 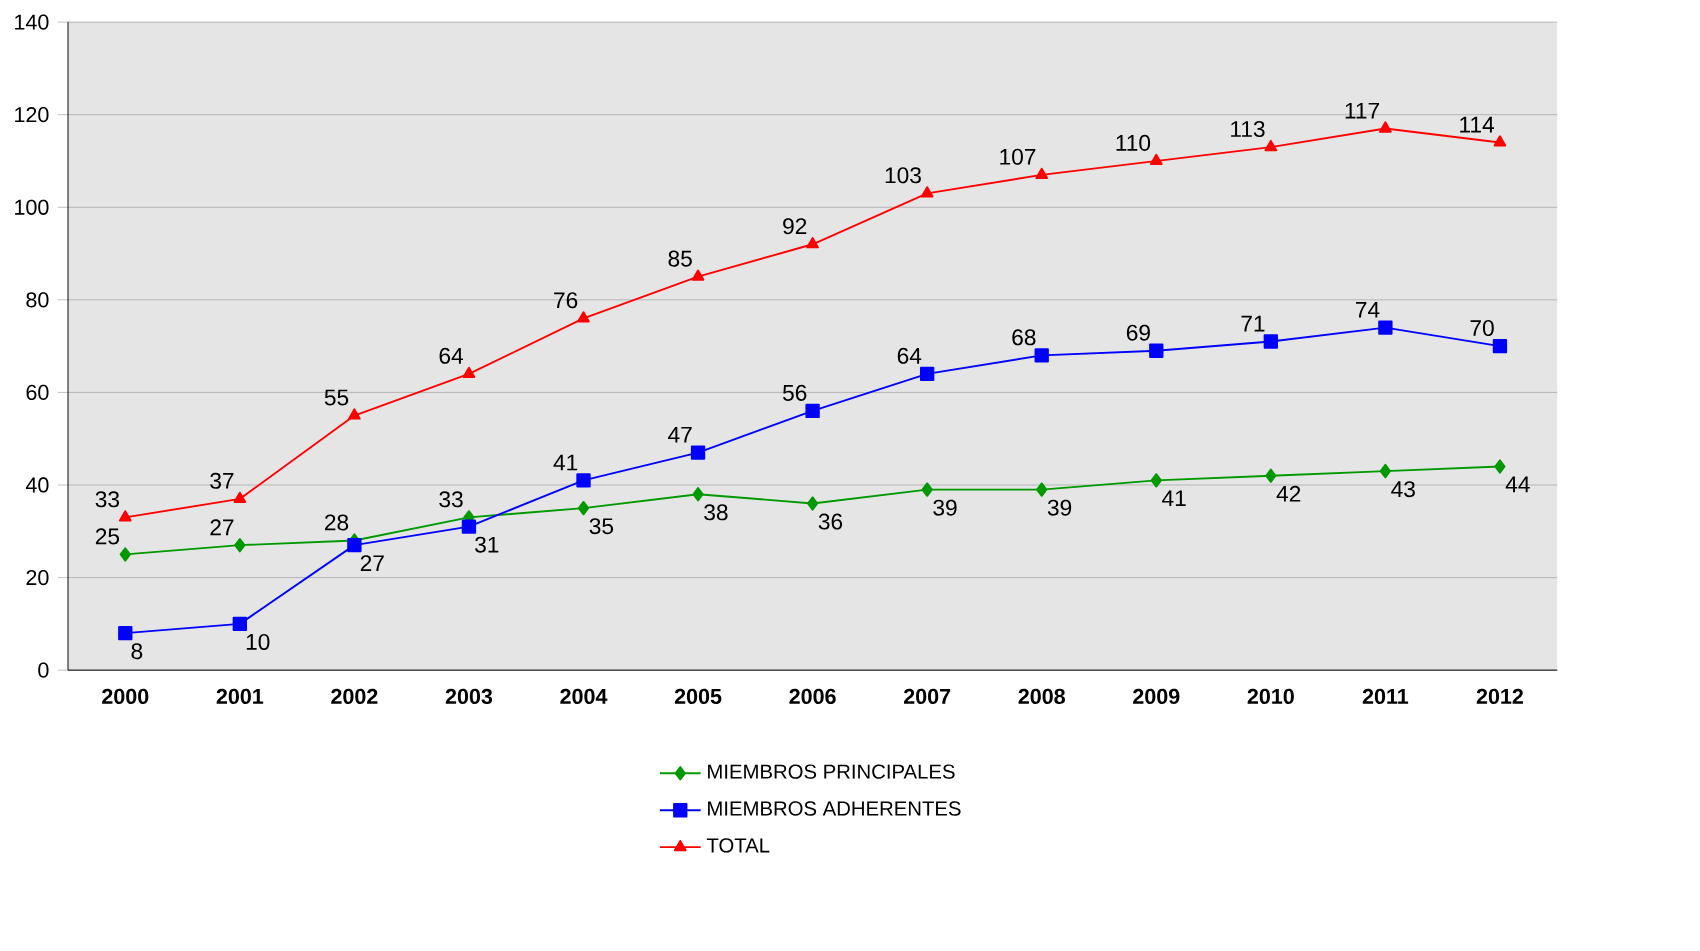 What do you see at coordinates (1253, 323) in the screenshot?
I see `data-label: 71` at bounding box center [1253, 323].